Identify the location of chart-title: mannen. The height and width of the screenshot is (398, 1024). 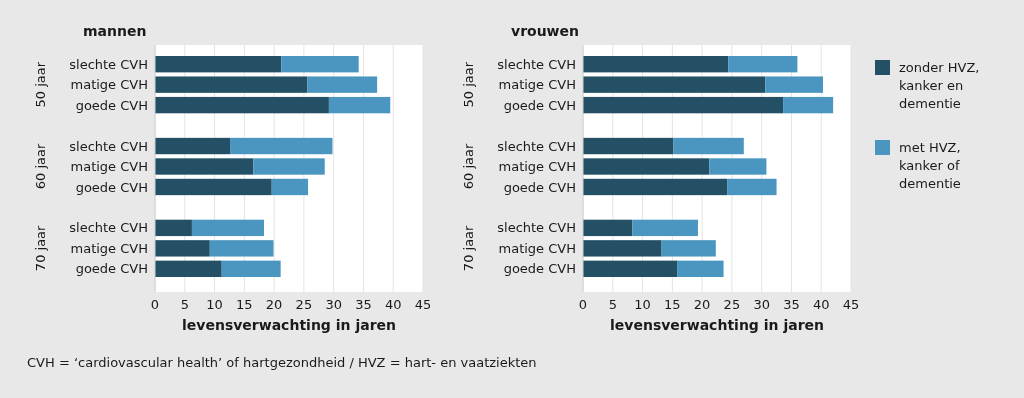
(115, 31).